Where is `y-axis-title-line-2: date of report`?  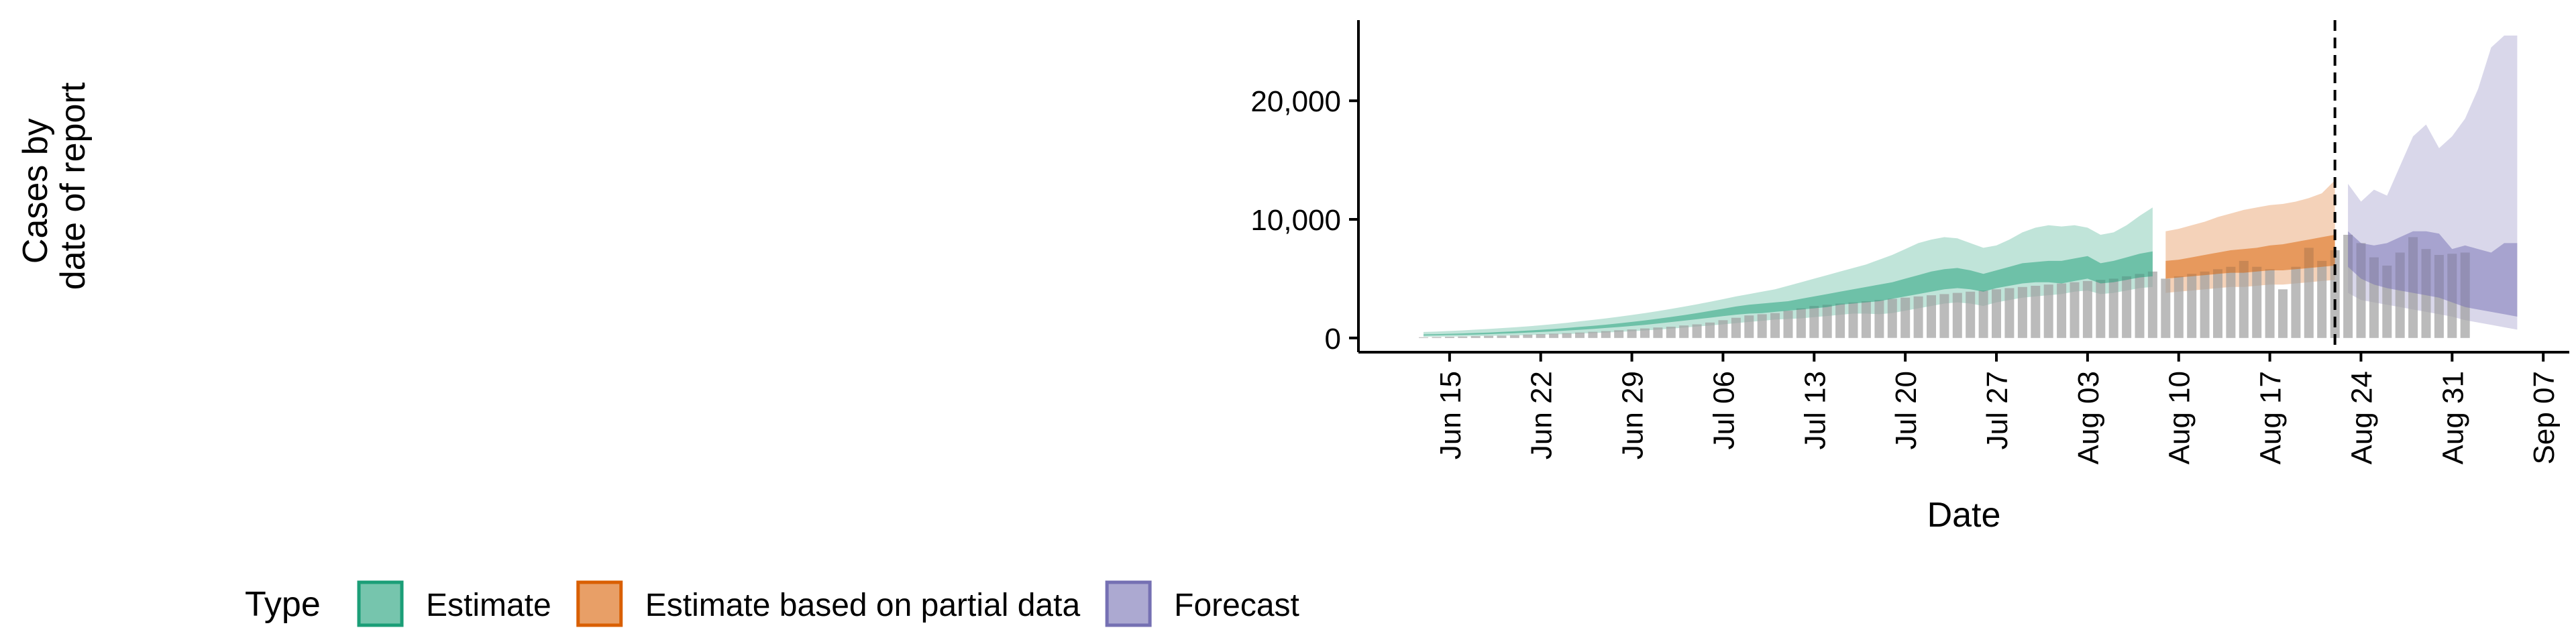 y-axis-title-line-2: date of report is located at coordinates (73, 186).